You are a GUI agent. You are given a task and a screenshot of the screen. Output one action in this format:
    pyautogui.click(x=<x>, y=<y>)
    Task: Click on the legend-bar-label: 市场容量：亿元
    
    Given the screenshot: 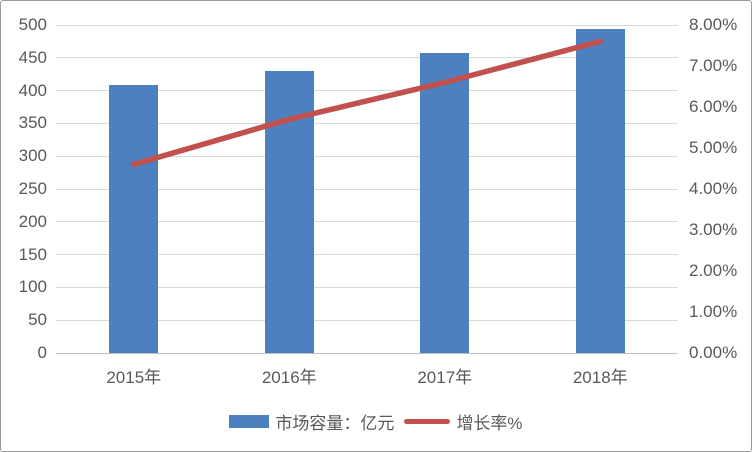 What is the action you would take?
    pyautogui.click(x=335, y=423)
    